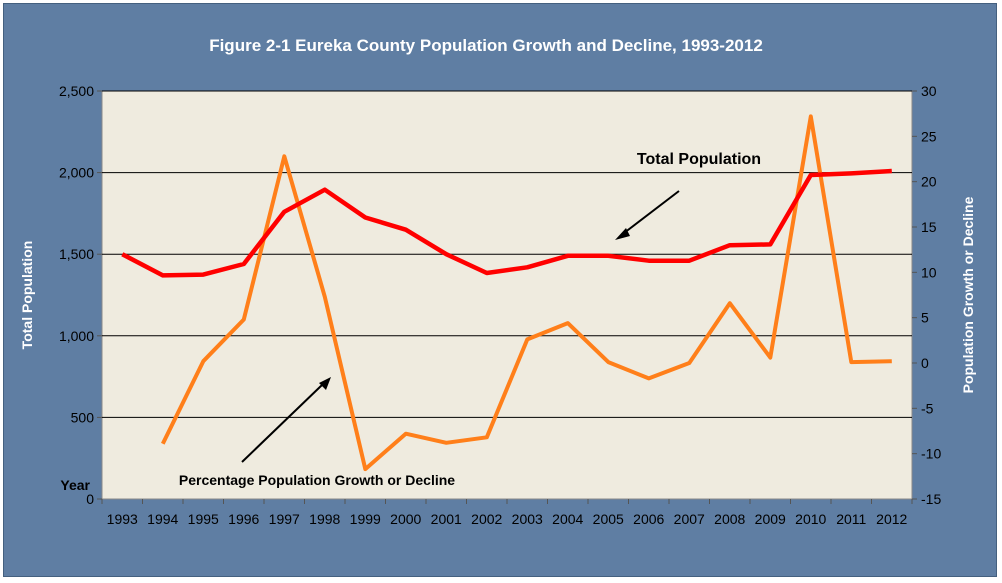  What do you see at coordinates (90, 499) in the screenshot?
I see `left-tick-label: 0` at bounding box center [90, 499].